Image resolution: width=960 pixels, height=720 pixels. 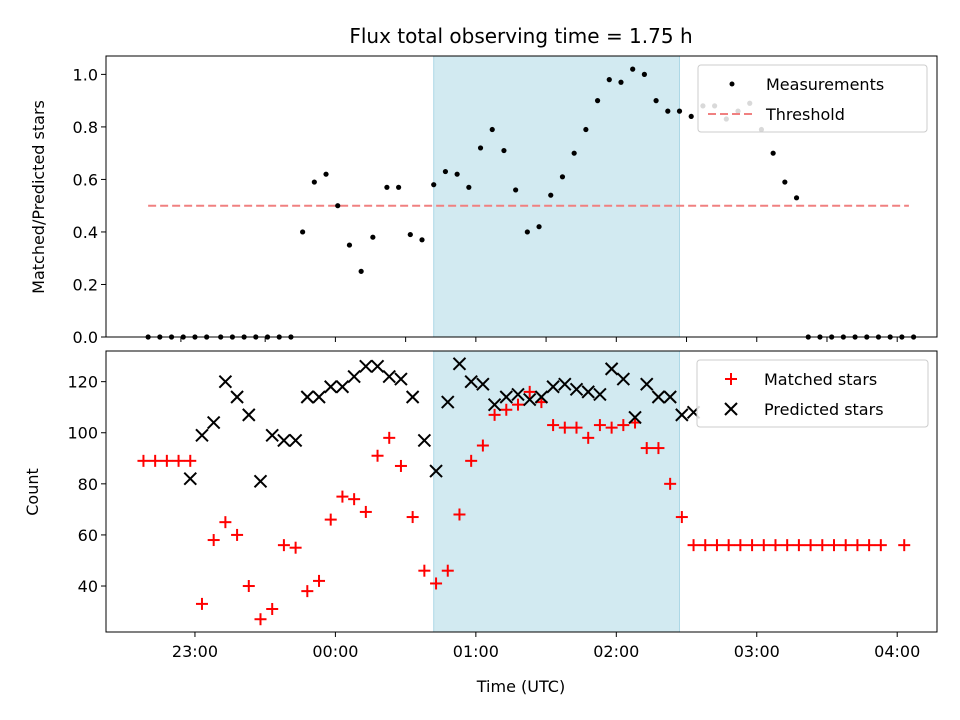 What do you see at coordinates (757, 651) in the screenshot?
I see `bottom-x-tick-label: 03:00` at bounding box center [757, 651].